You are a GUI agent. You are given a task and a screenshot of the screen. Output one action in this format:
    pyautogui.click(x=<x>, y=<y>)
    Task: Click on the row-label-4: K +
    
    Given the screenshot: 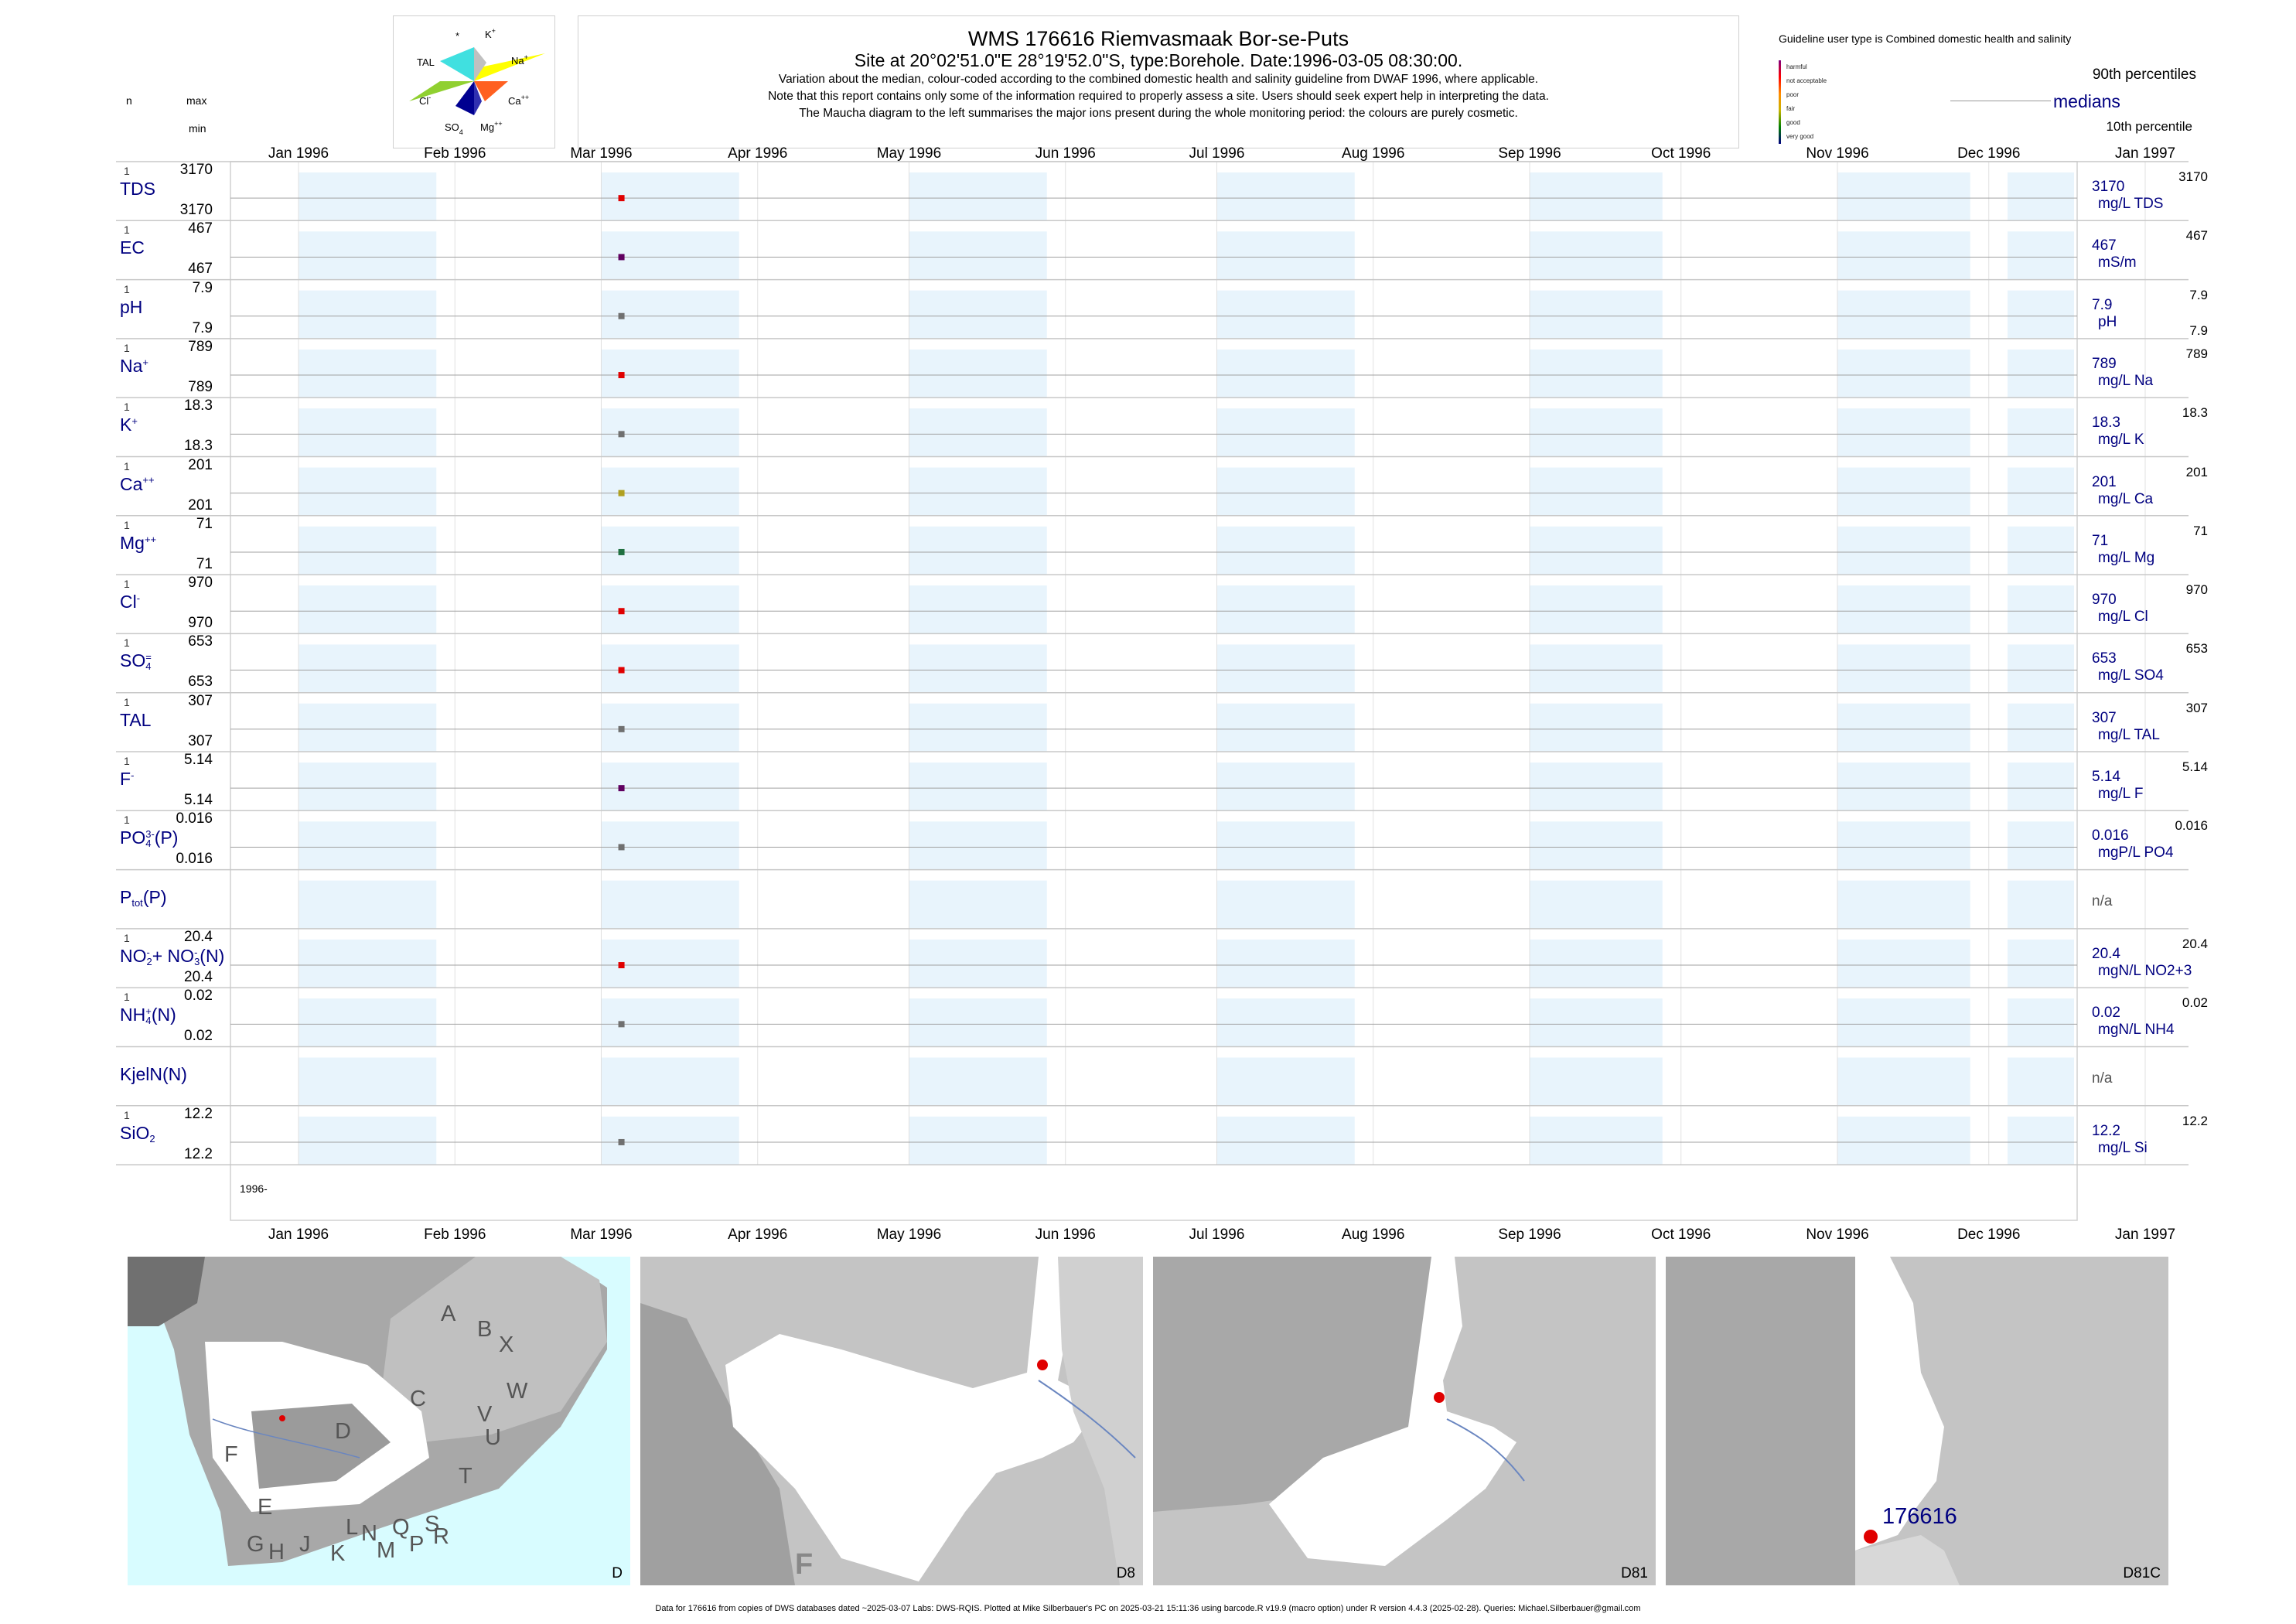 What is the action you would take?
    pyautogui.click(x=129, y=425)
    